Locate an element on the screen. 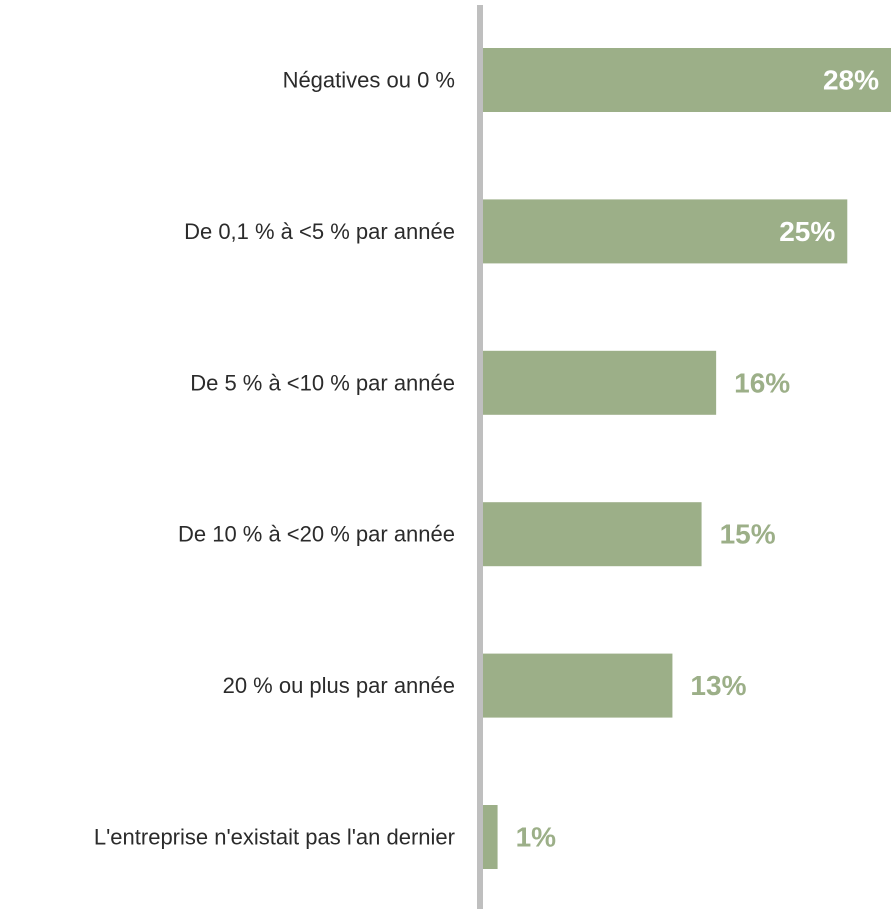 The width and height of the screenshot is (891, 909). value-label: 15% is located at coordinates (748, 534).